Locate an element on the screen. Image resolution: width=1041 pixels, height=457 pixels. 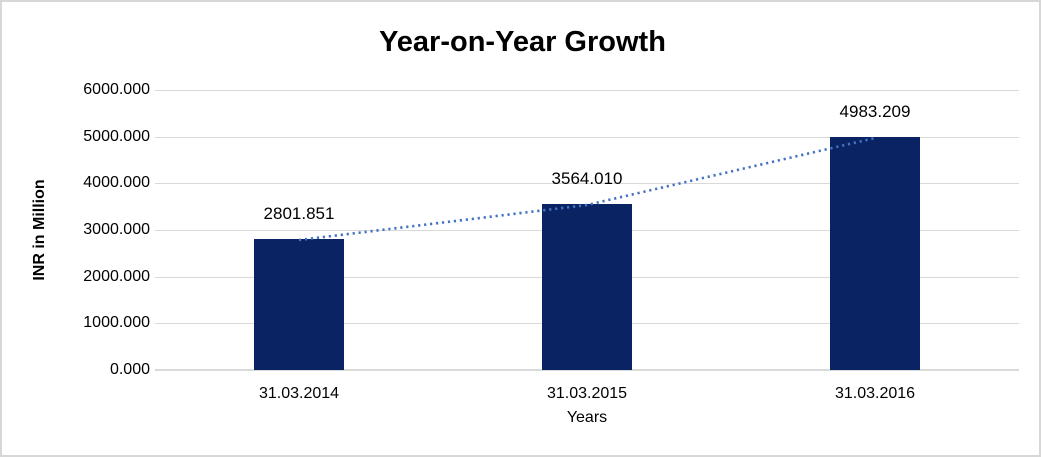
y-tick-label: 3000.000 is located at coordinates (116, 229).